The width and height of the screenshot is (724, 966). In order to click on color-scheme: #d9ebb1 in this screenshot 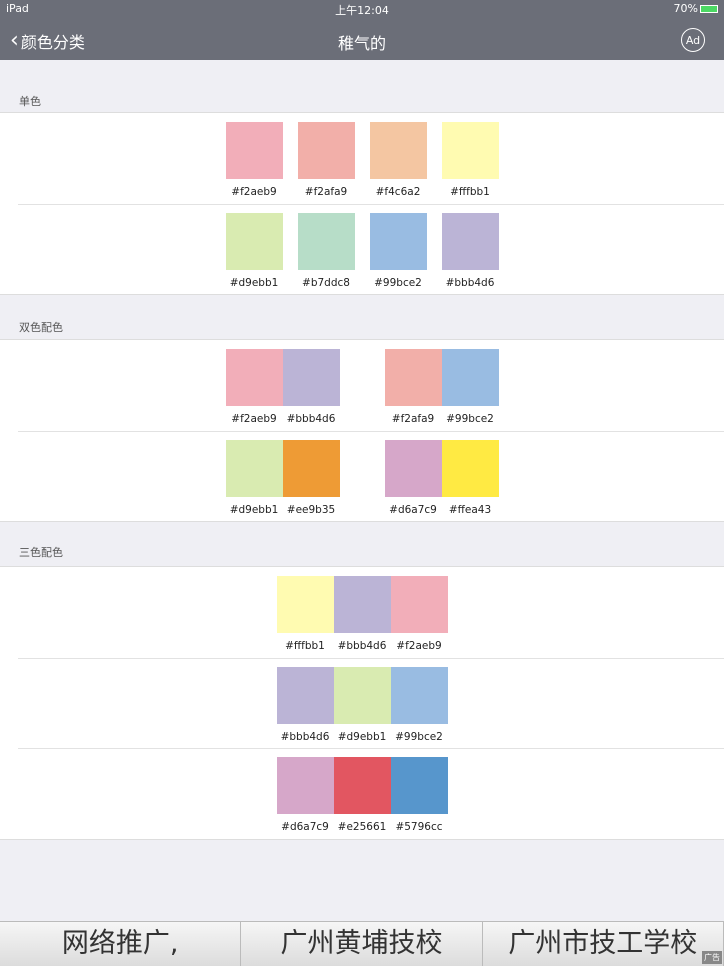, I will do `click(254, 253)`.